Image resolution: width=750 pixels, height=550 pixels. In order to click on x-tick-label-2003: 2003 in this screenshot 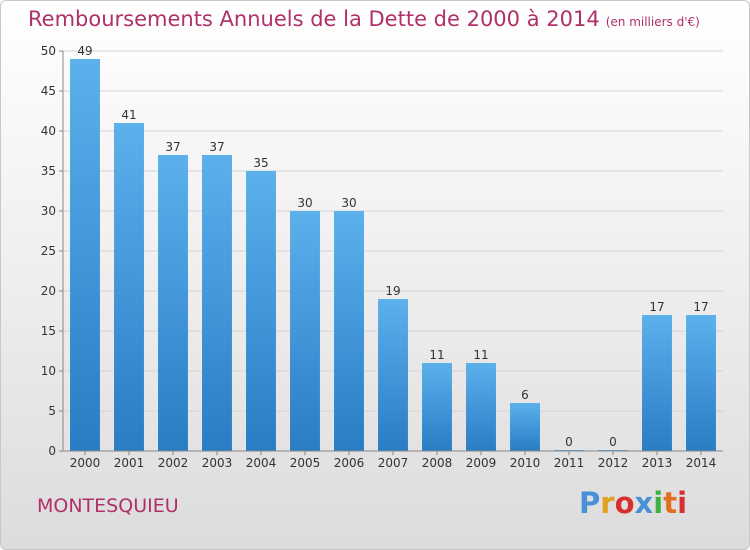, I will do `click(217, 463)`.